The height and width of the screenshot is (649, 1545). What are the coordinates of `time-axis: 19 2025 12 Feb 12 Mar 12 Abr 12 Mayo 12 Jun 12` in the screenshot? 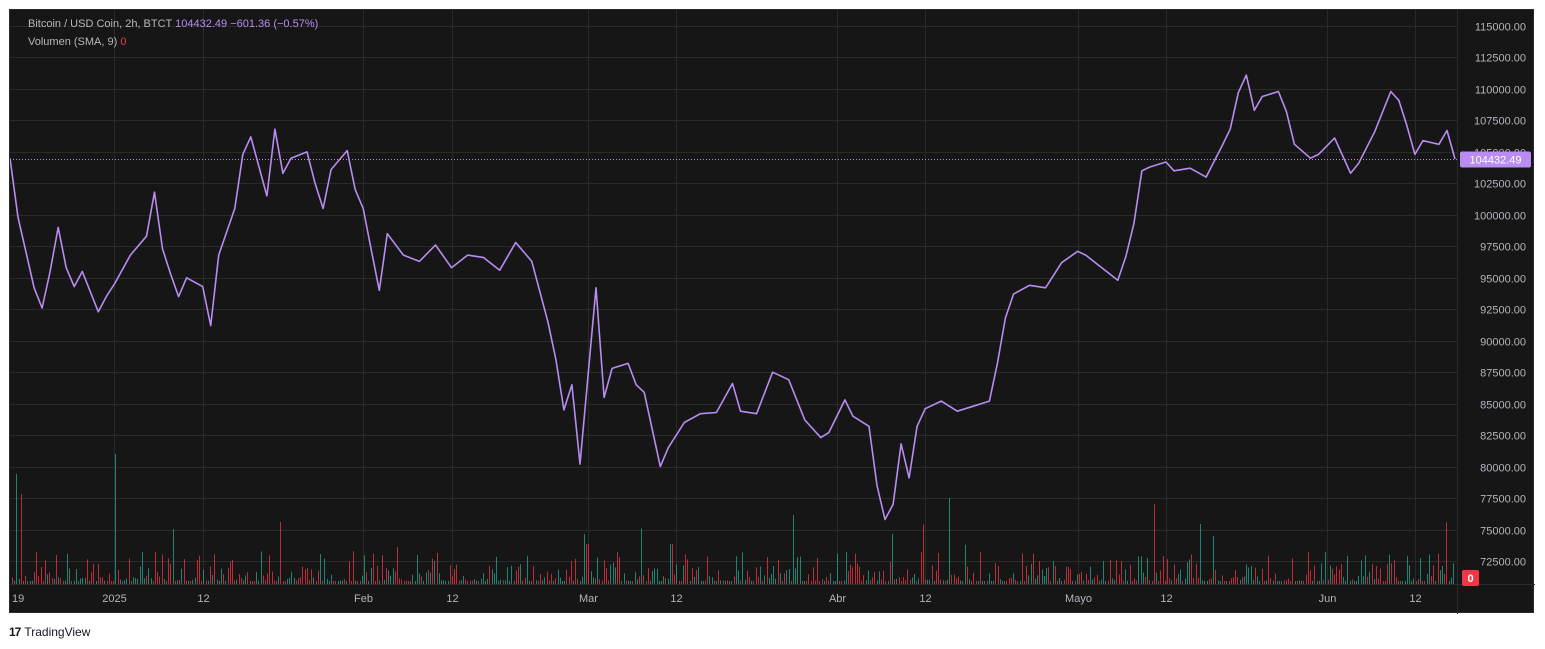 It's located at (717, 599).